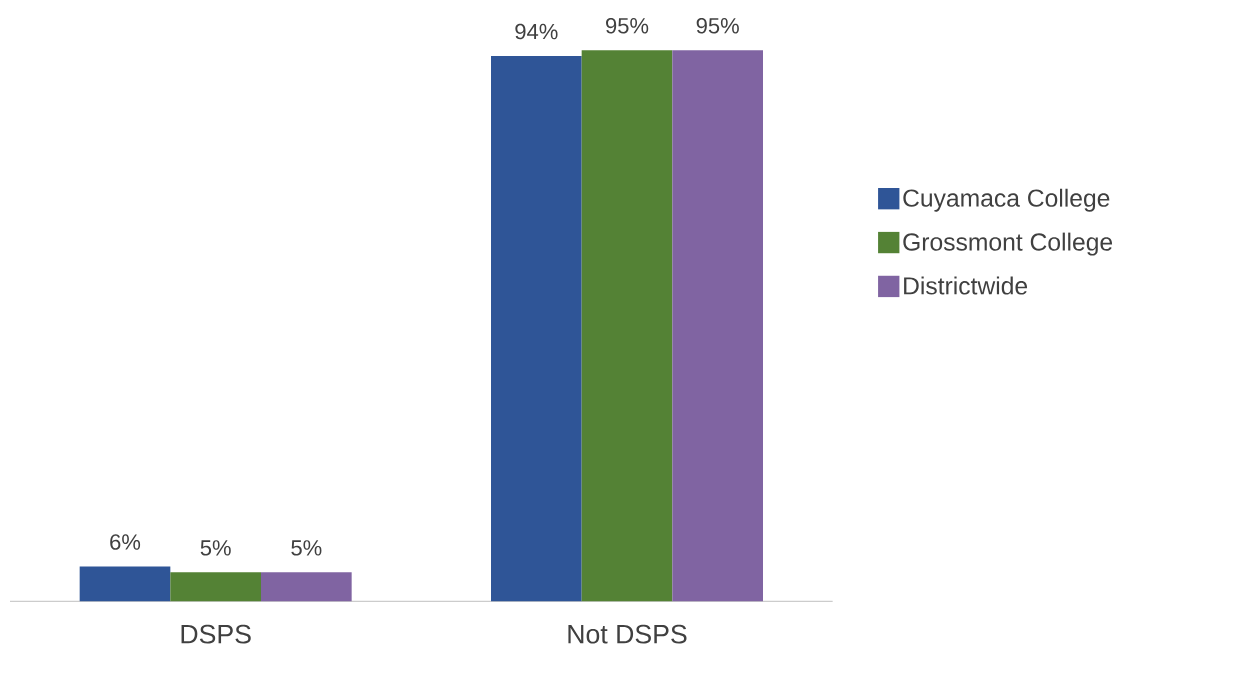 The image size is (1247, 676). Describe the element at coordinates (125, 542) in the screenshot. I see `data-label: 6%` at that location.